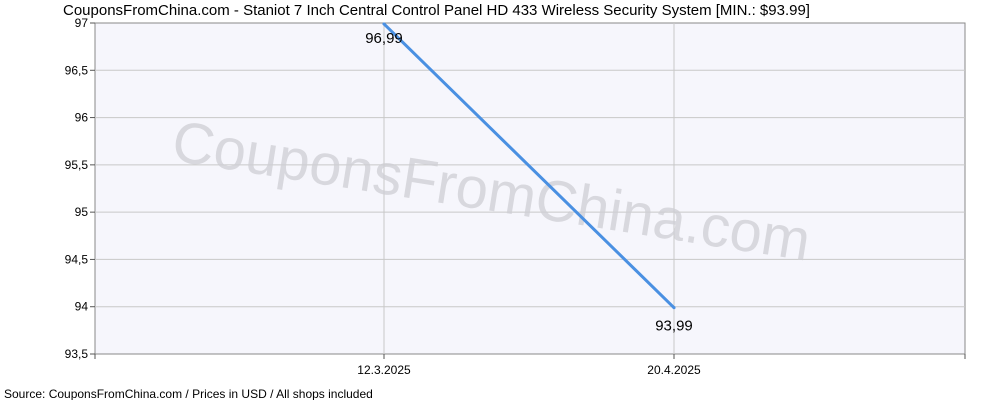 The width and height of the screenshot is (1000, 400). I want to click on y-axis-ticks: 97 96,5 96 95,5 95 94,5 94 93,5, so click(80, 188).